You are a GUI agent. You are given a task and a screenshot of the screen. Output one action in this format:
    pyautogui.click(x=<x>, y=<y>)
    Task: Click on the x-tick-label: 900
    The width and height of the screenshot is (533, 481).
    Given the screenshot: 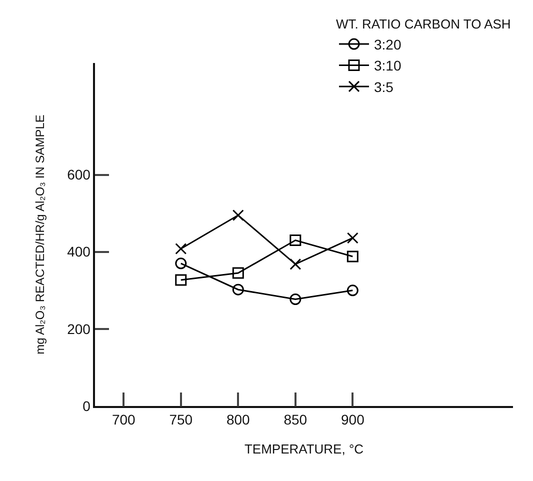 What is the action you would take?
    pyautogui.click(x=352, y=420)
    